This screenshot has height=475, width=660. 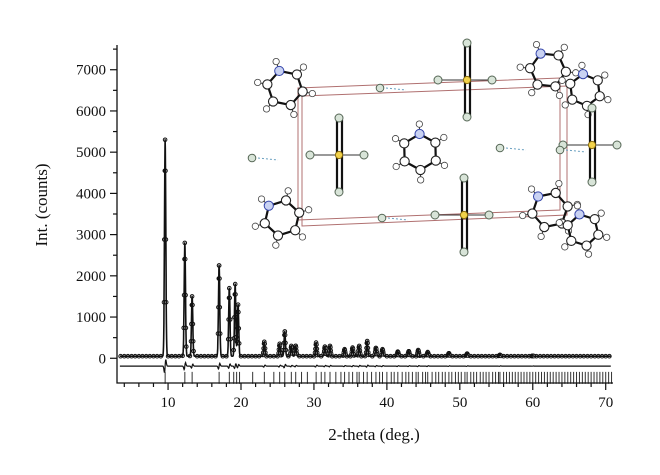 What do you see at coordinates (91, 112) in the screenshot?
I see `y-tick-label: 6000` at bounding box center [91, 112].